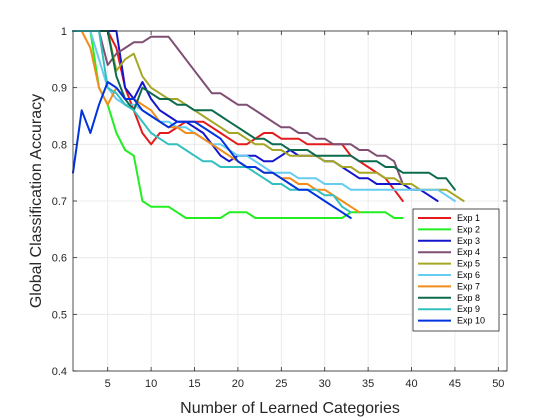  Describe the element at coordinates (281, 384) in the screenshot. I see `x-tick-label: 25` at that location.